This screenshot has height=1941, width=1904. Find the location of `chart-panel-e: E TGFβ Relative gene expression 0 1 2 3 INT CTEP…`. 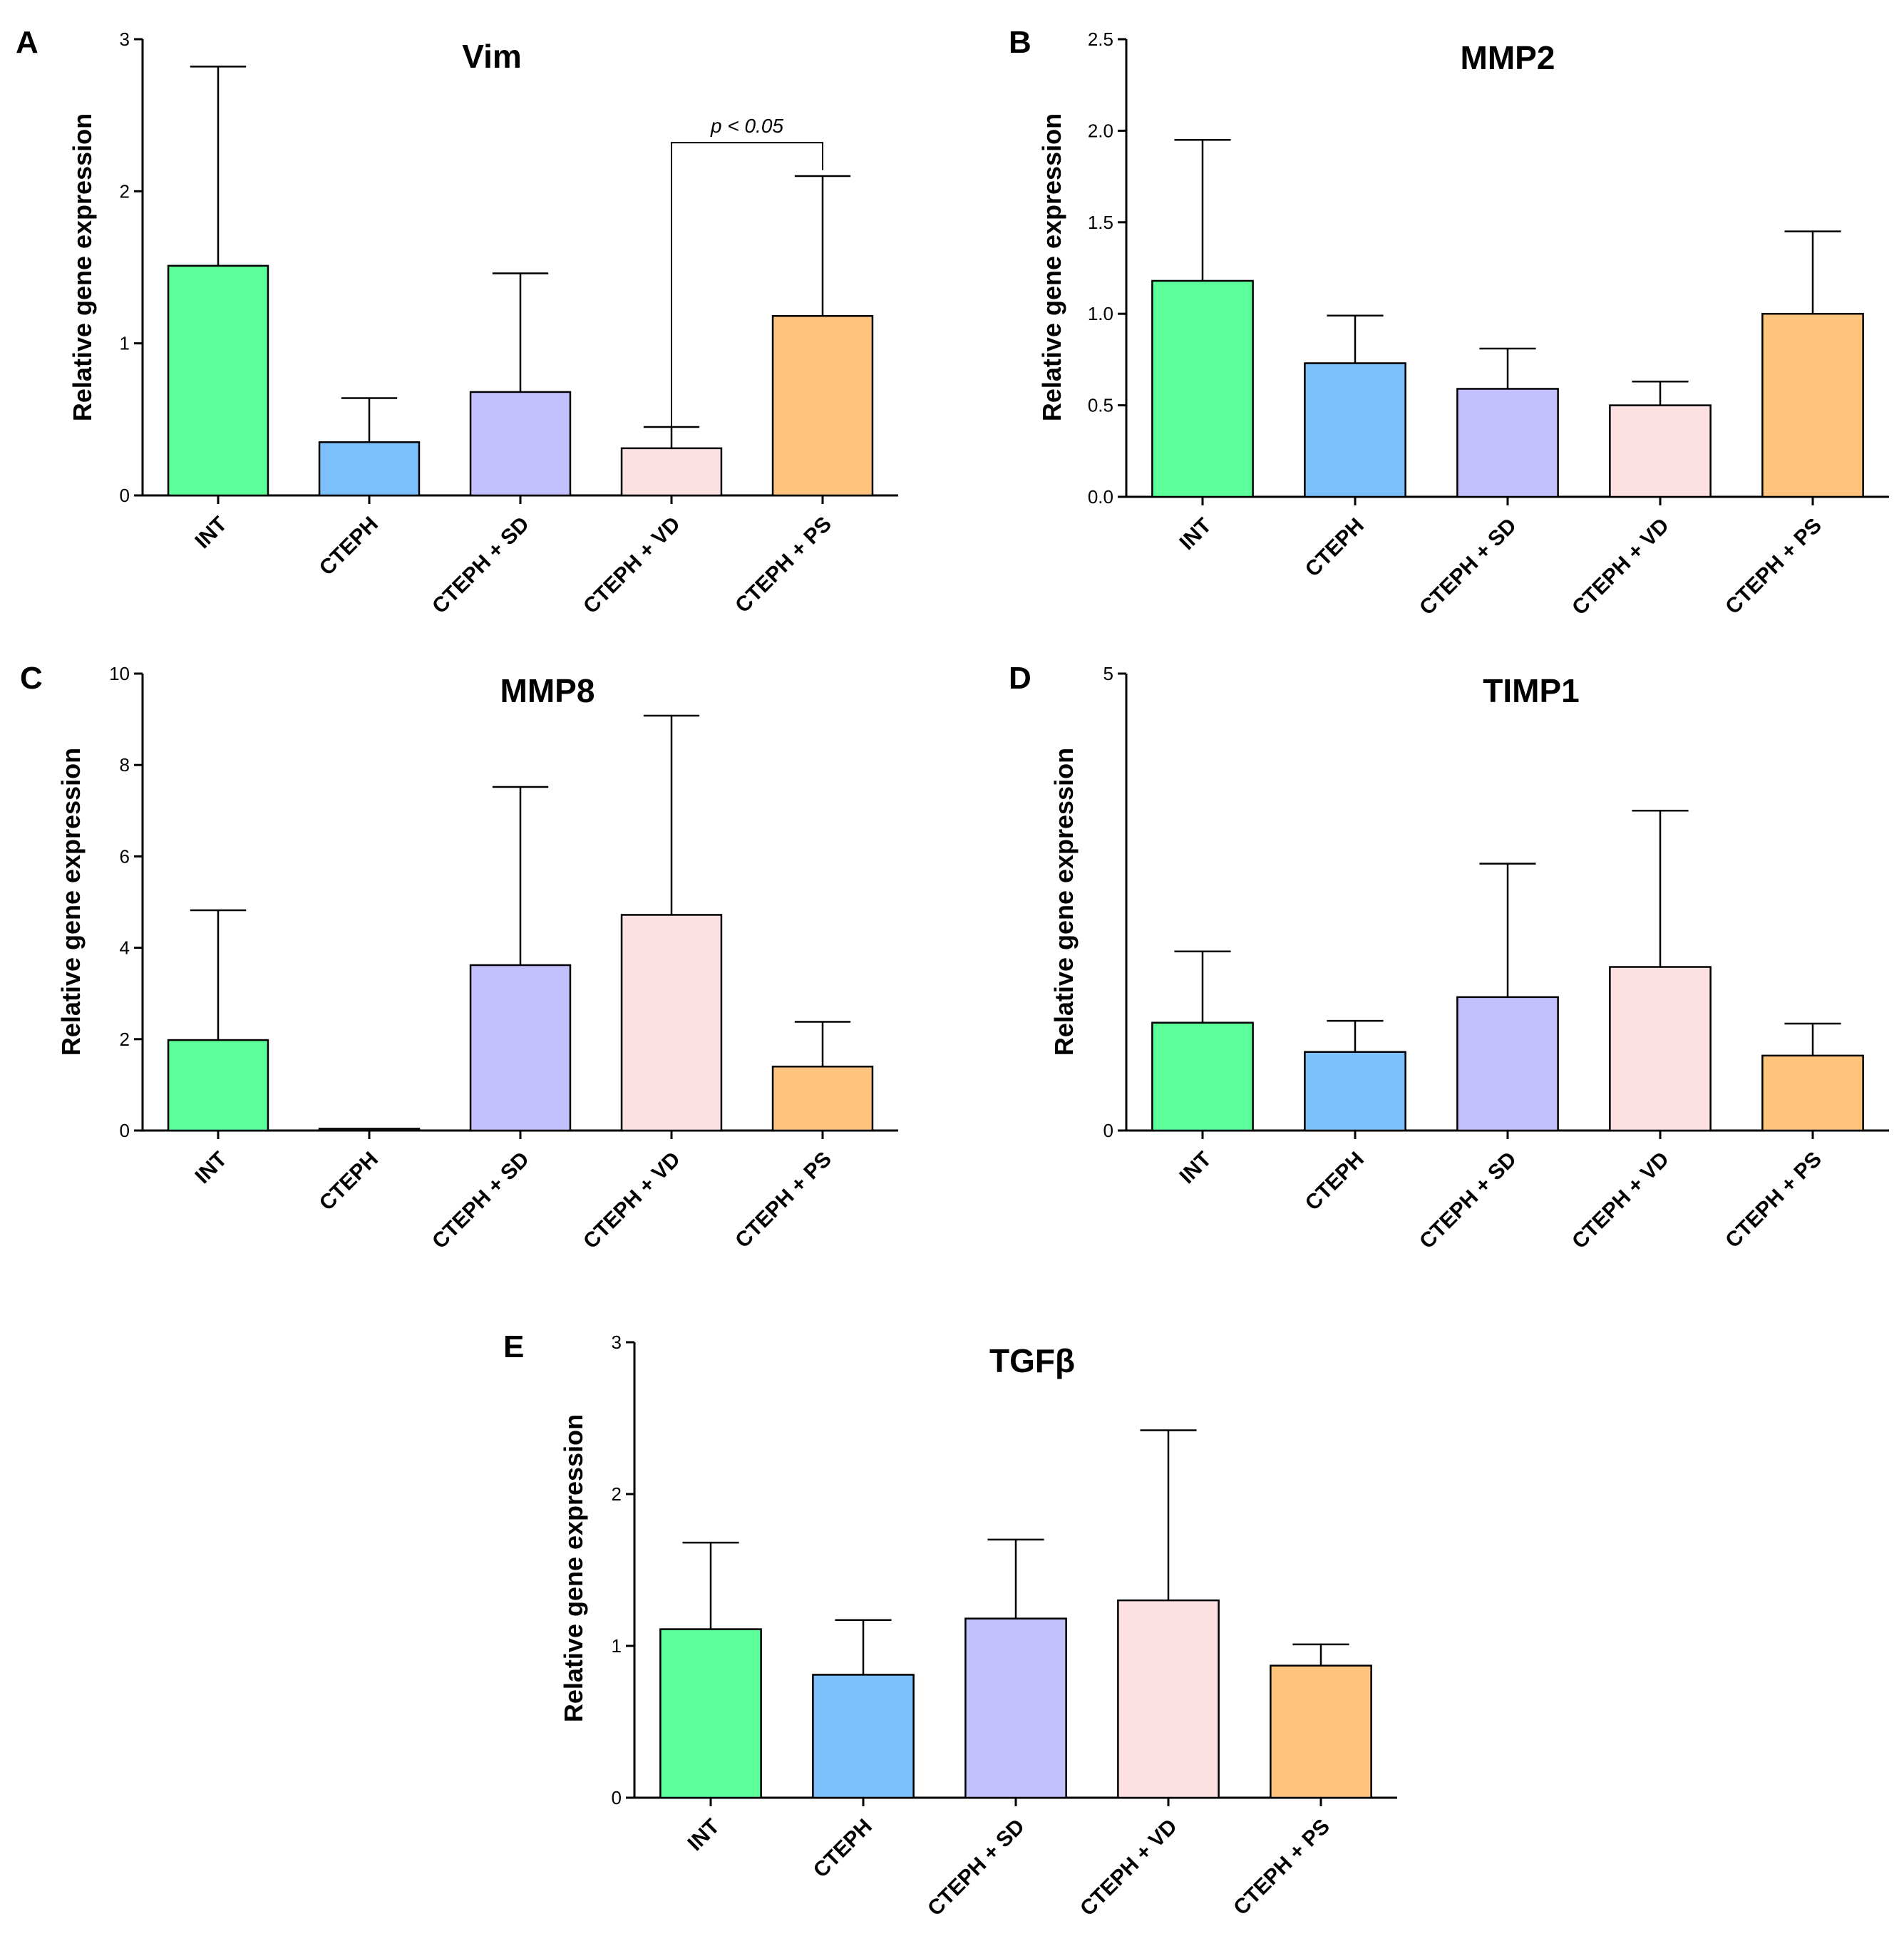

chart-panel-e: E TGFβ Relative gene expression 0 1 2 3 INT CTEP… is located at coordinates (950, 1624).